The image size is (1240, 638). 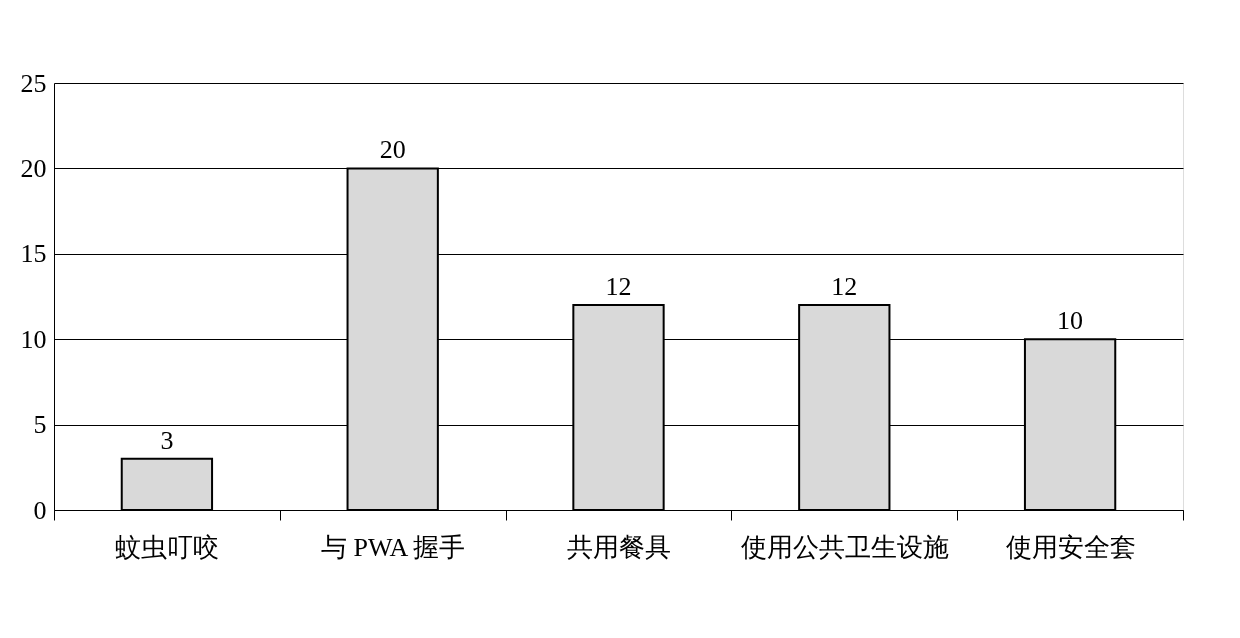 I want to click on x-tick-label: 蚊虫叮咬, so click(x=167, y=547).